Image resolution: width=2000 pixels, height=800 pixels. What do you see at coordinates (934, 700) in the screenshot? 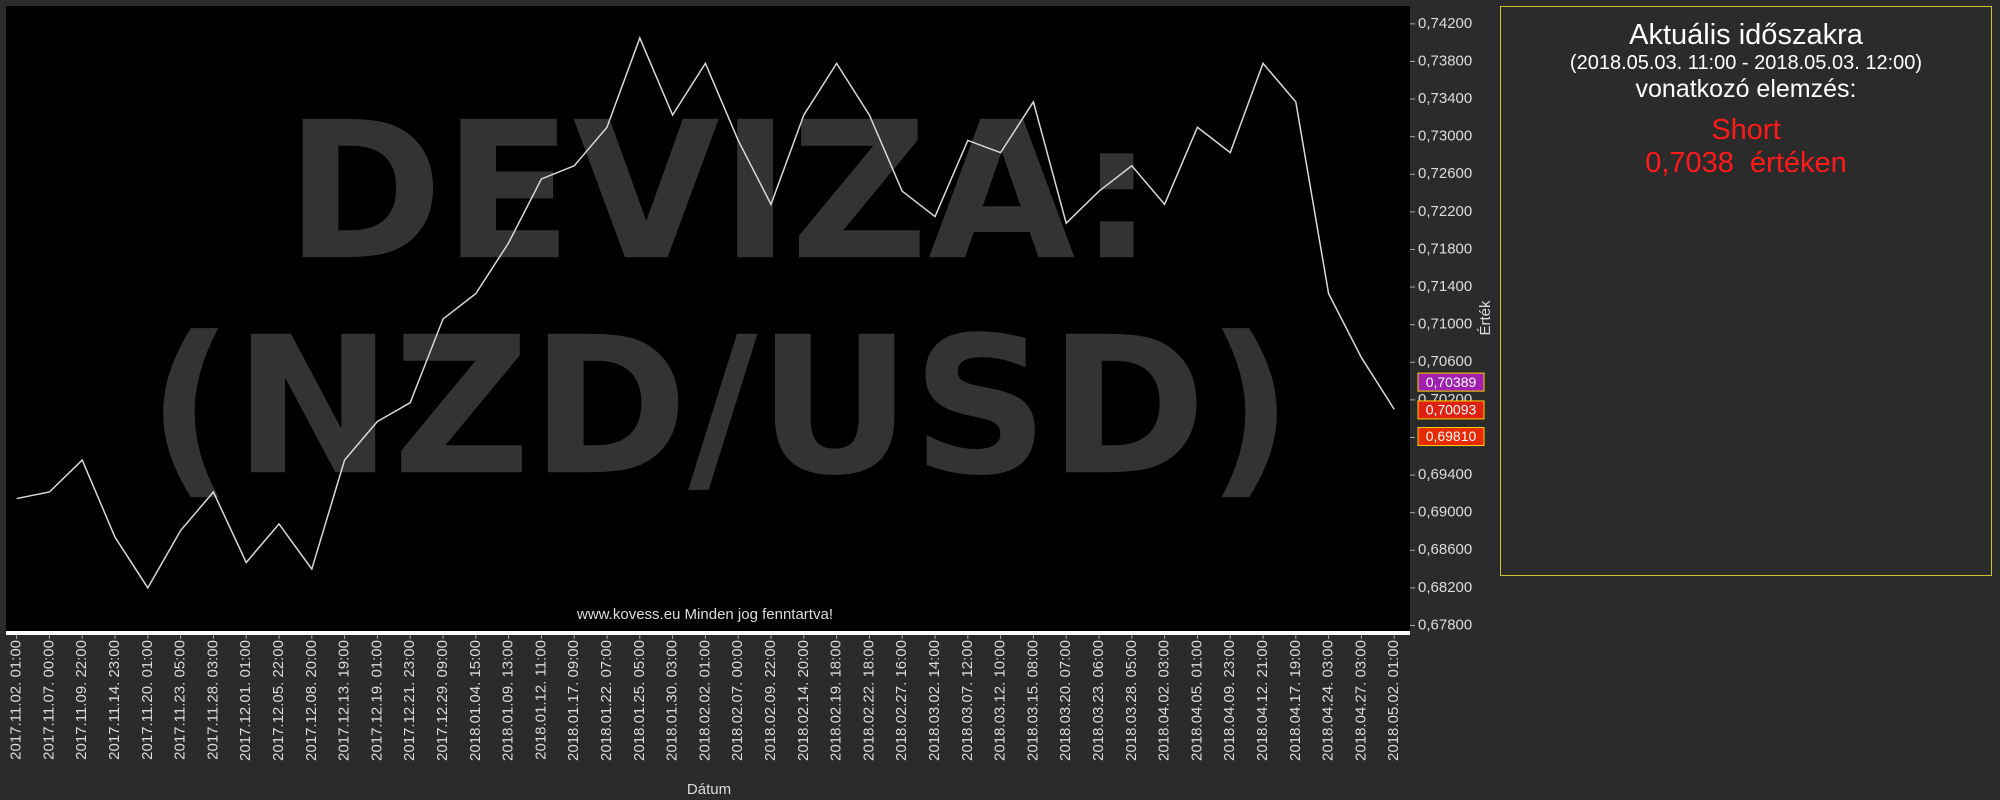
I see `x-tick-label: 2018.03.02. 14:00` at bounding box center [934, 700].